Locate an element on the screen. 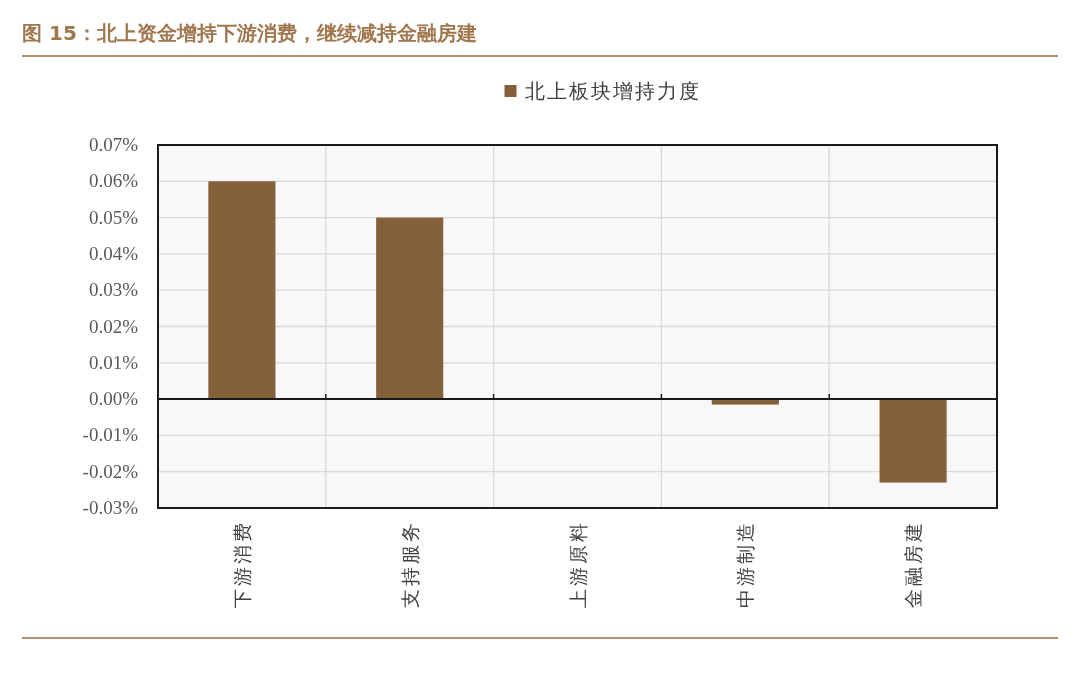  x-tick-label: 中游制造 is located at coordinates (746, 564).